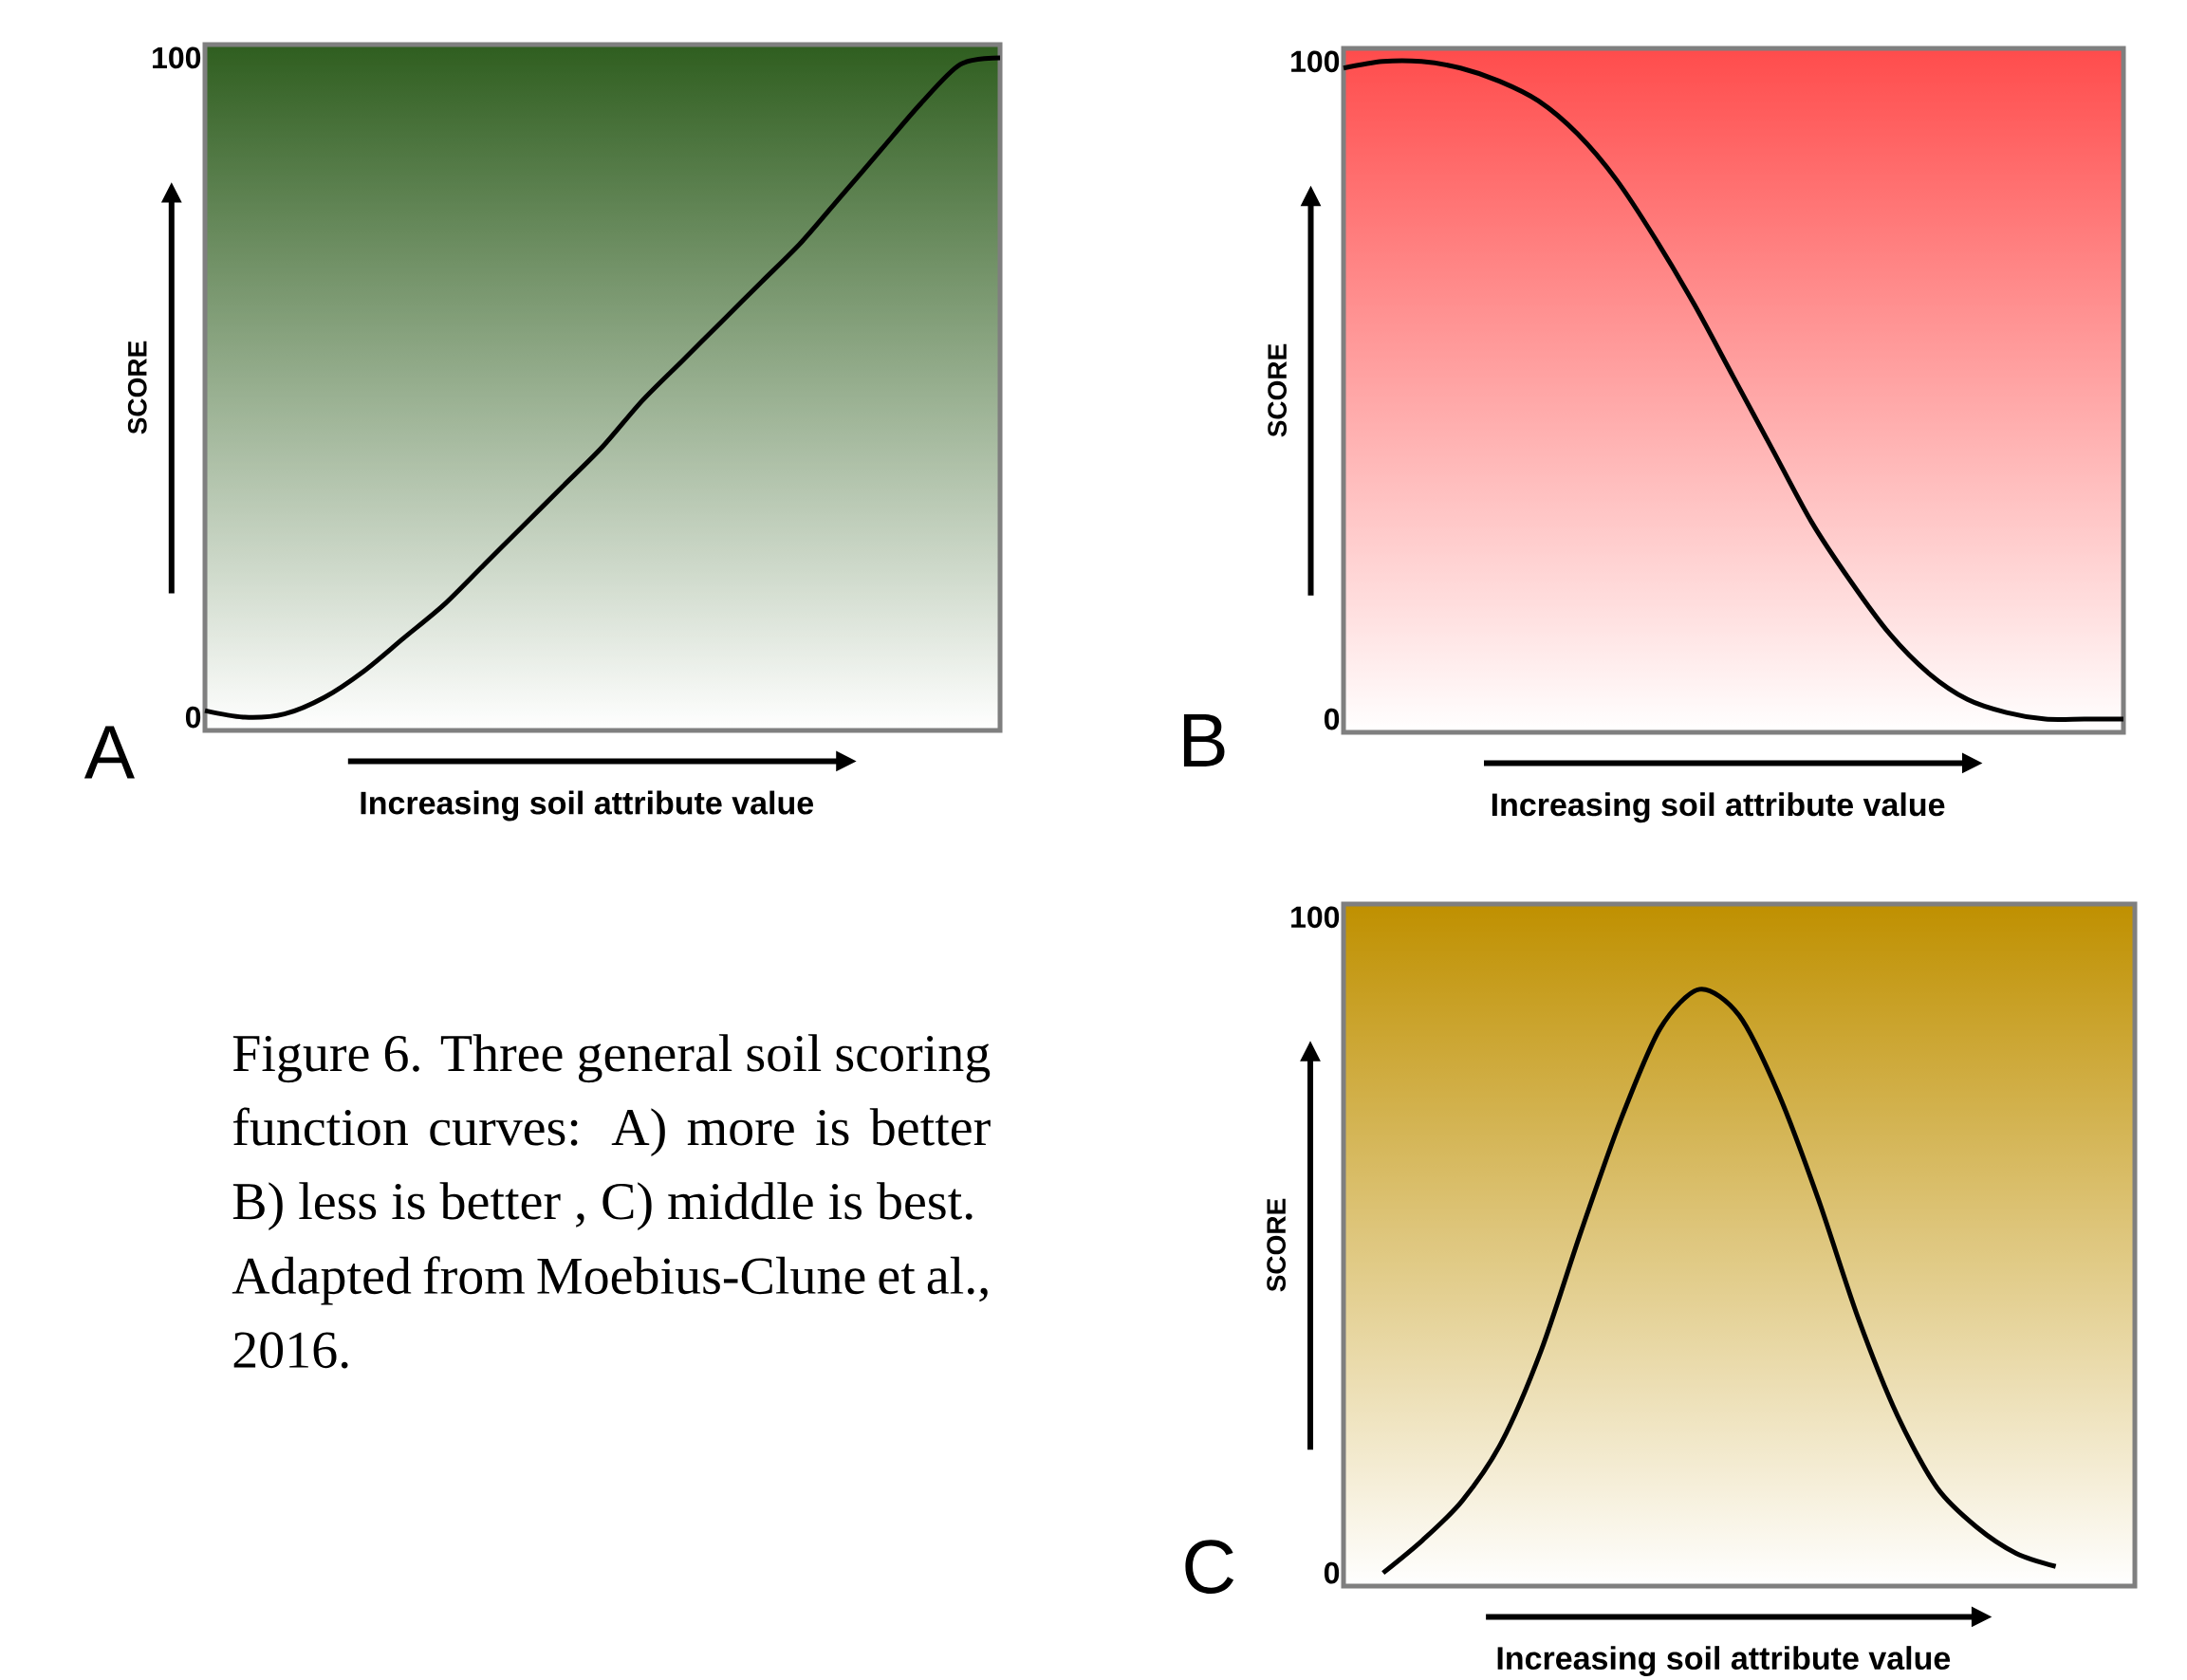  I want to click on text: Adapted from Moebius-Clune et al., 2016., so click(610, 1312).